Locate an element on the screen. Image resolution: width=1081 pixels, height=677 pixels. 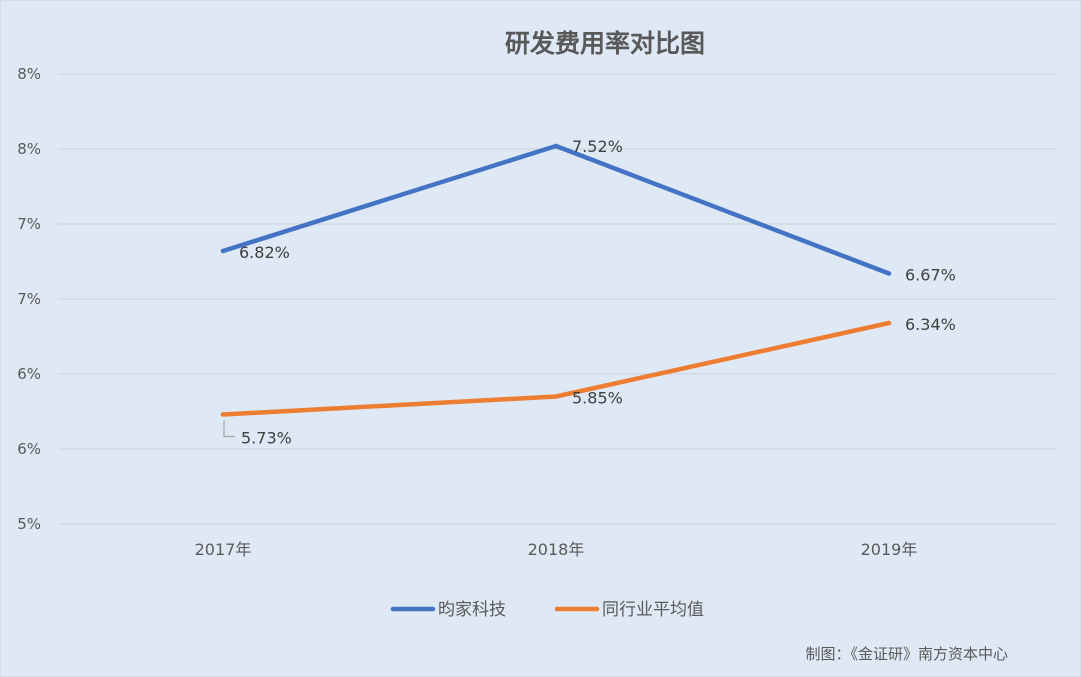
legend-label: 昀家科技 is located at coordinates (472, 610).